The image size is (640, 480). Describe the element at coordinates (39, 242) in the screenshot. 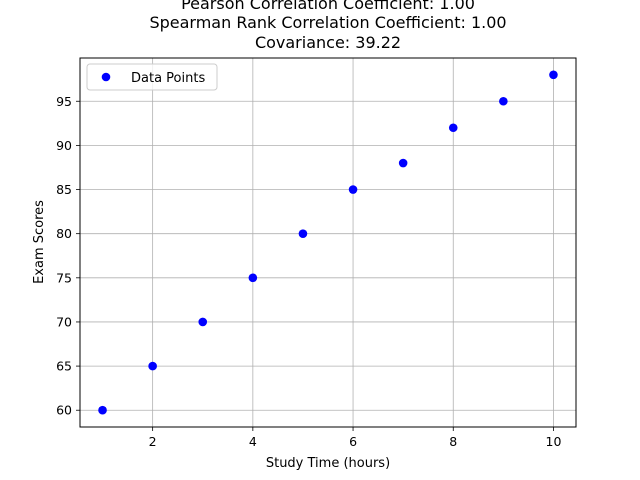

I see `y-axis-label: Exam Scores` at that location.